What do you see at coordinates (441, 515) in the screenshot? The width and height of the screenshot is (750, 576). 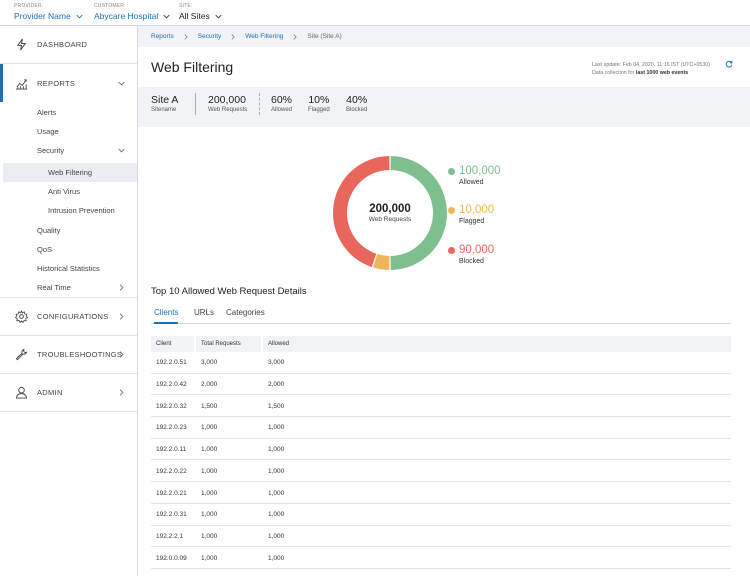 I see `table-row: 192.2.0.31 1,000 1,000` at bounding box center [441, 515].